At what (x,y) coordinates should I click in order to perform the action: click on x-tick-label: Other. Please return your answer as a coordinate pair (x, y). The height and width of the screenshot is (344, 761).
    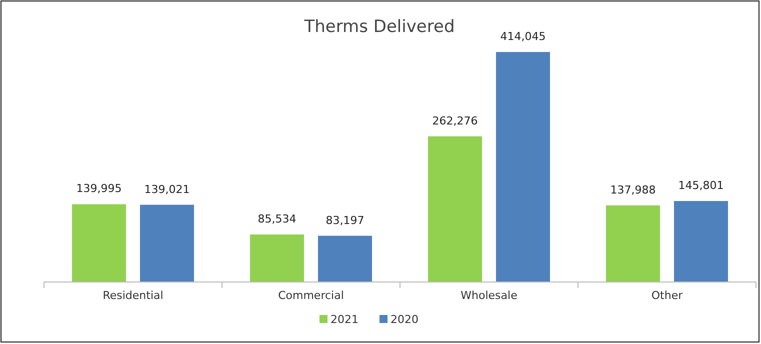
    Looking at the image, I should click on (667, 295).